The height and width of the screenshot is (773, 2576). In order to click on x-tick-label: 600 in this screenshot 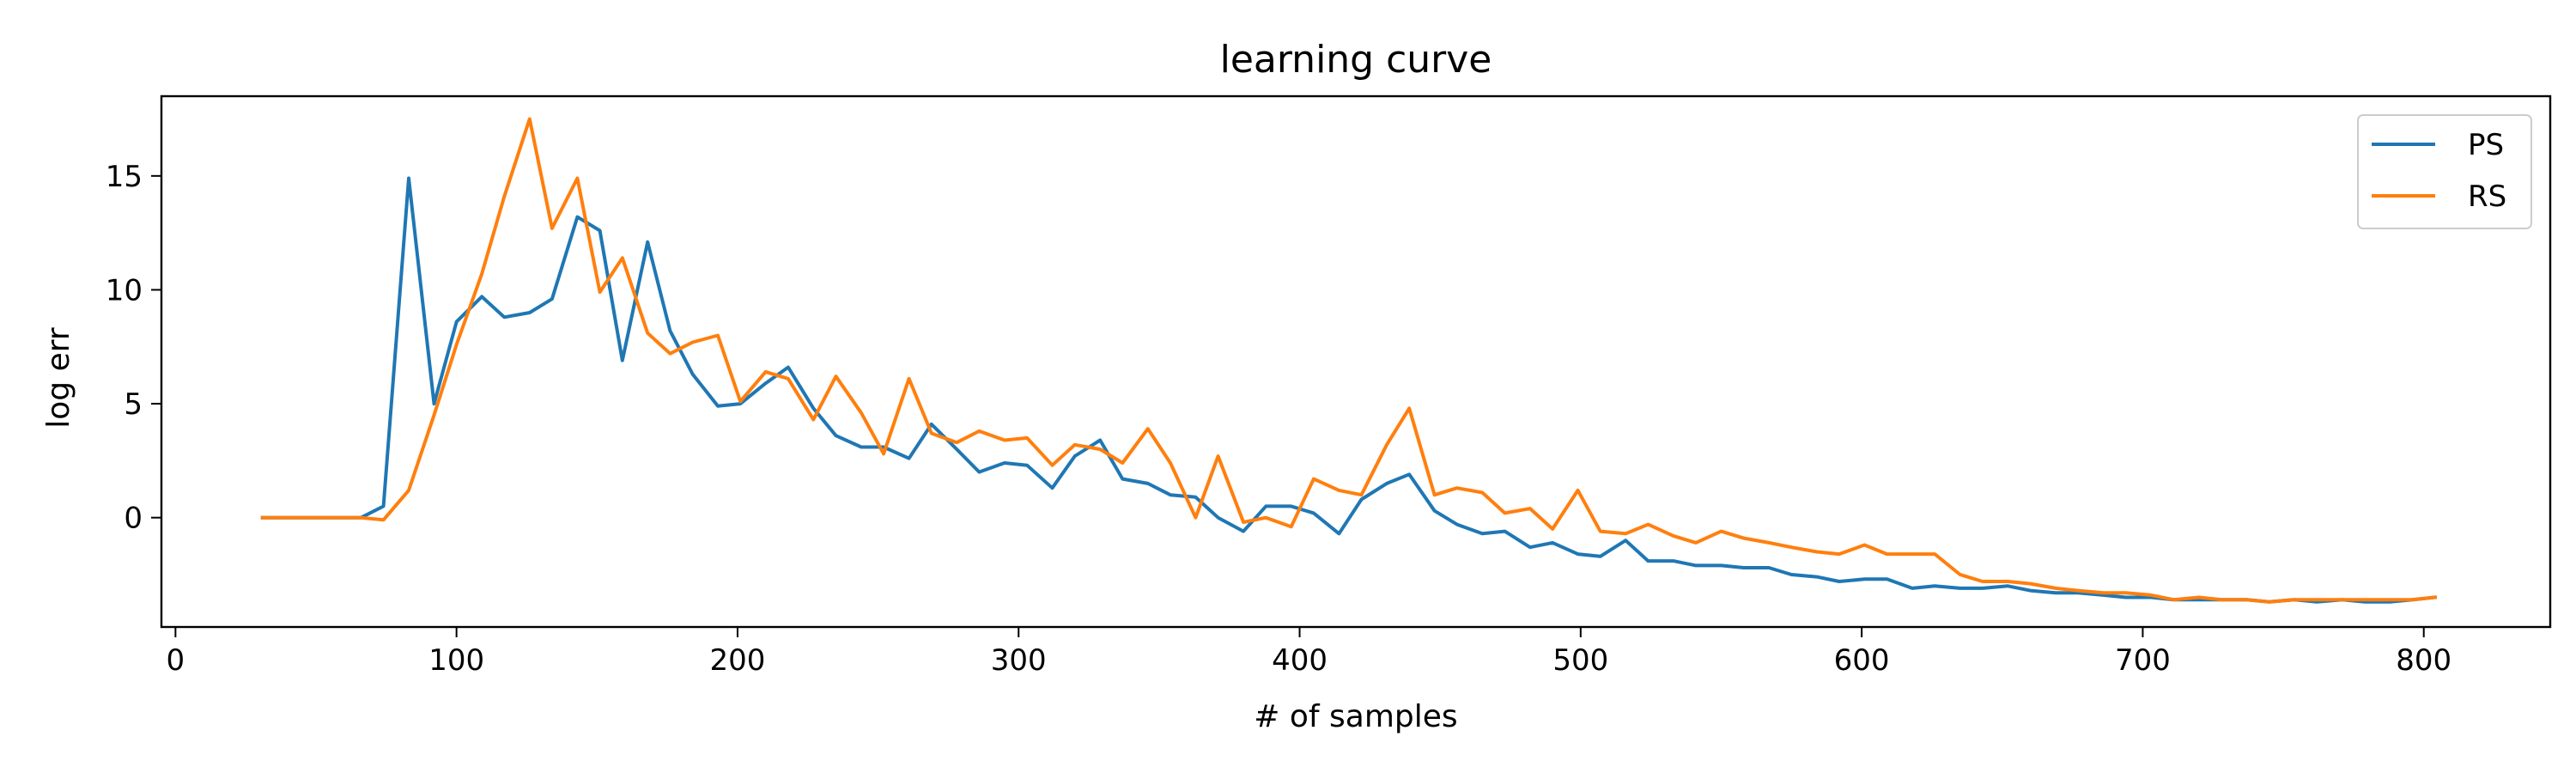, I will do `click(1862, 660)`.